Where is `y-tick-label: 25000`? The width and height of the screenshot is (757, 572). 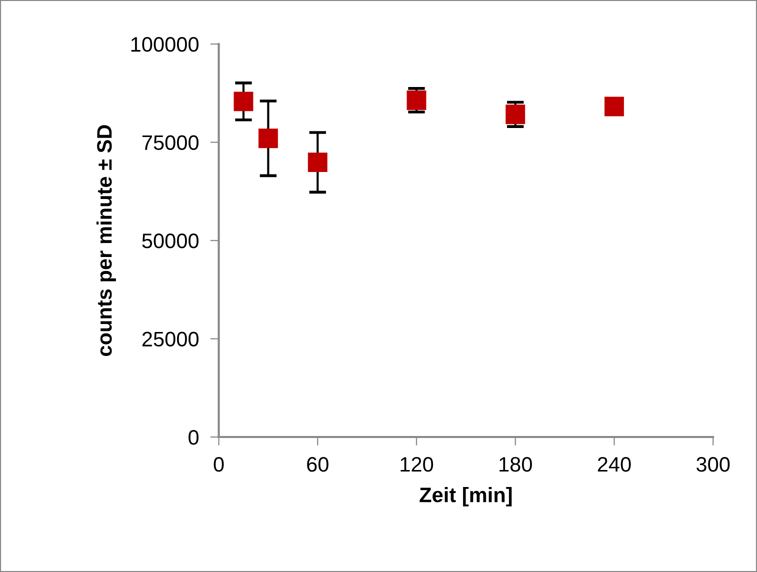
y-tick-label: 25000 is located at coordinates (170, 339).